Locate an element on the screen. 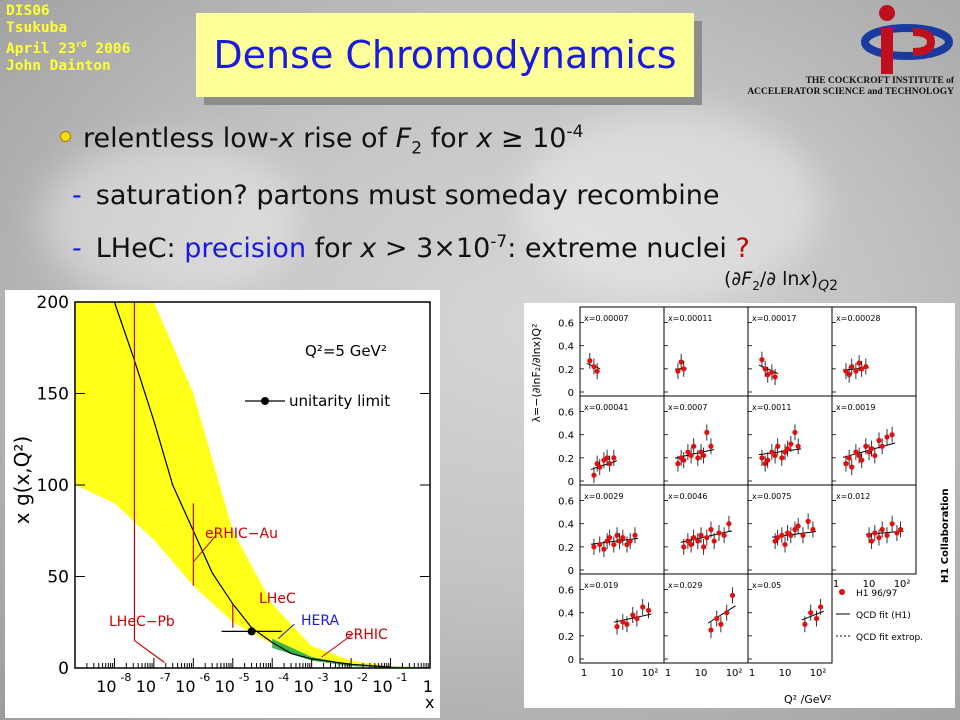 This screenshot has height=720, width=960. panel-label: x=0.0019 is located at coordinates (855, 407).